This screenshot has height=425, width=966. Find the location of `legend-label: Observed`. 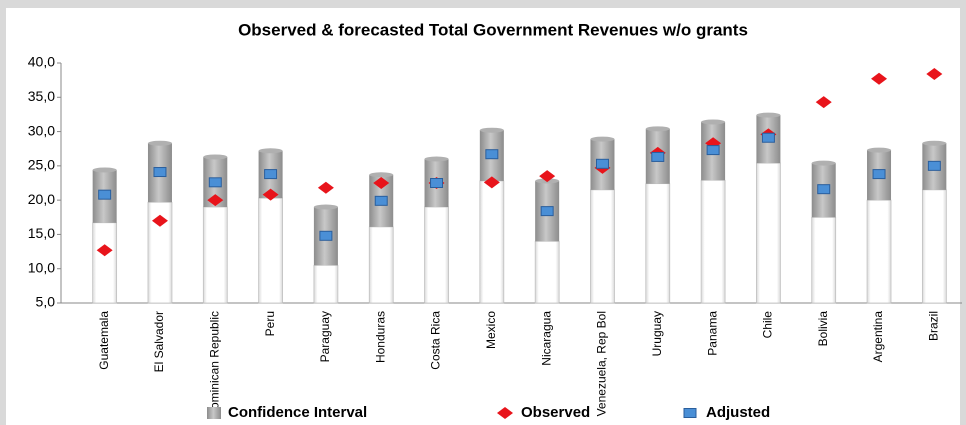

legend-label: Observed is located at coordinates (555, 412).